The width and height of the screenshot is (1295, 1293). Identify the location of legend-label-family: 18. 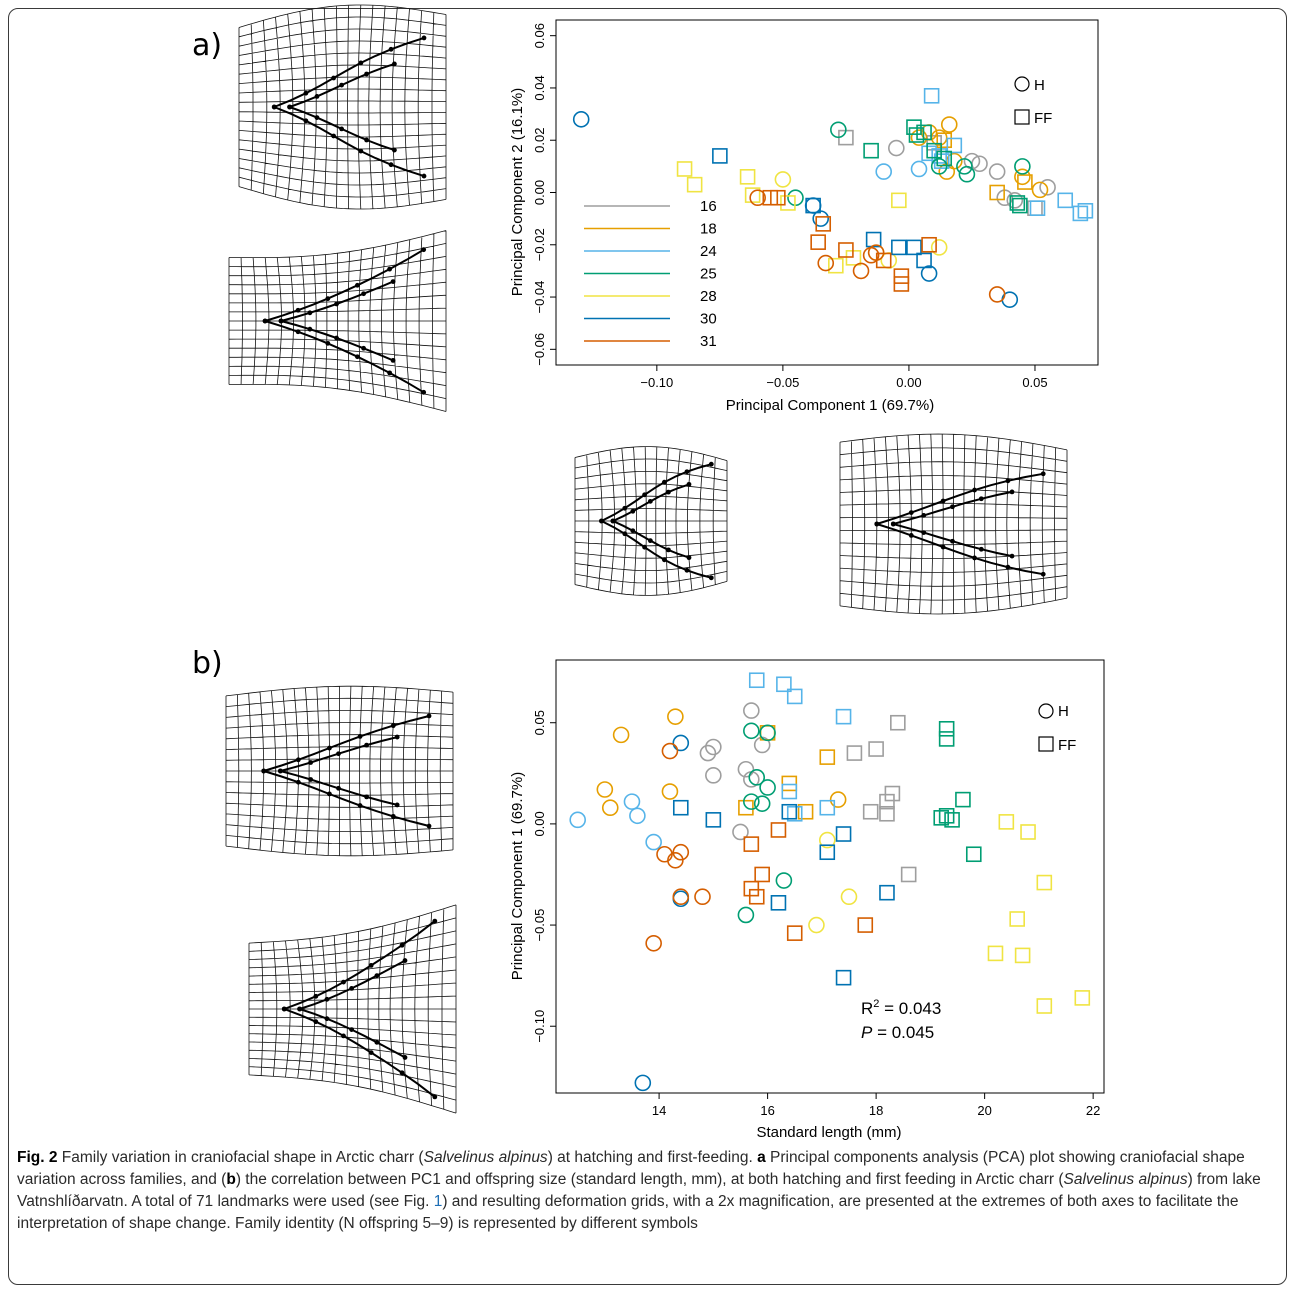
(708, 229).